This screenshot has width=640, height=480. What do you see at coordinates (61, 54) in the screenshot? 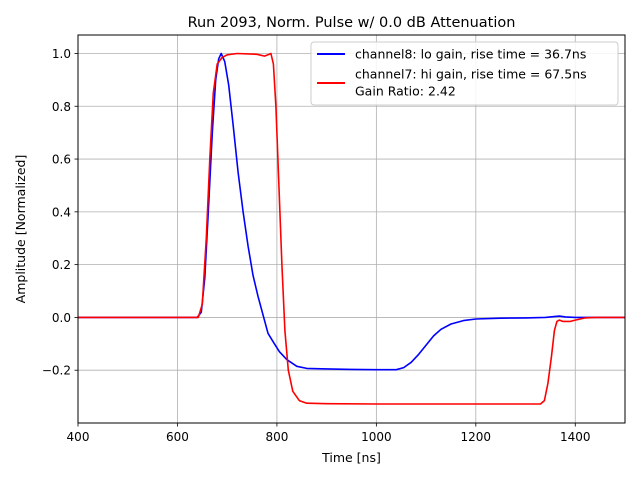
I see `y-tick-label: 1.0` at bounding box center [61, 54].